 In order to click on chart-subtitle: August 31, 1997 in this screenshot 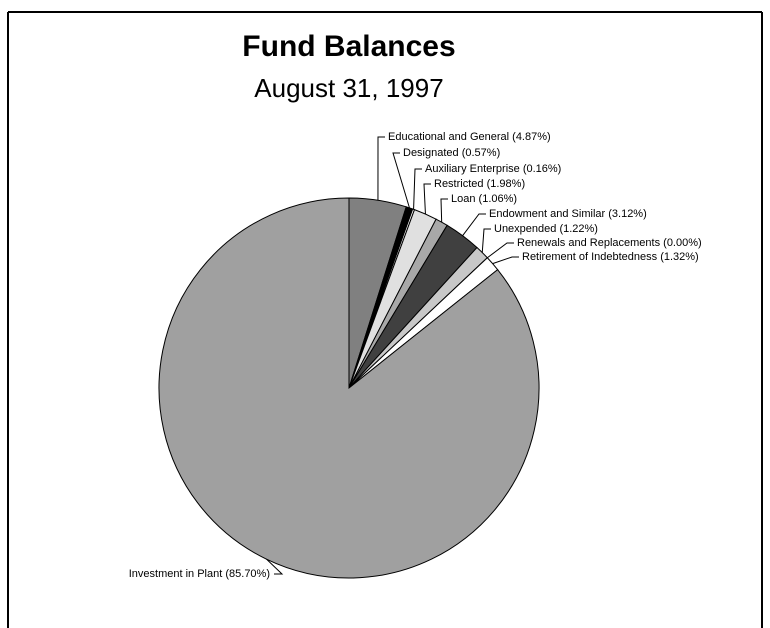, I will do `click(348, 88)`.